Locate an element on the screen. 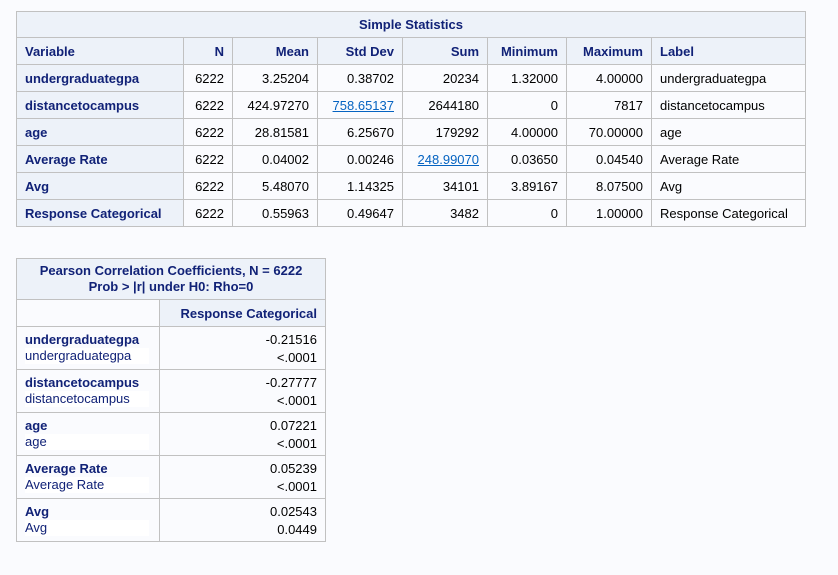 This screenshot has height=575, width=838. row-header: undergraduategpa undergraduategpa is located at coordinates (88, 348).